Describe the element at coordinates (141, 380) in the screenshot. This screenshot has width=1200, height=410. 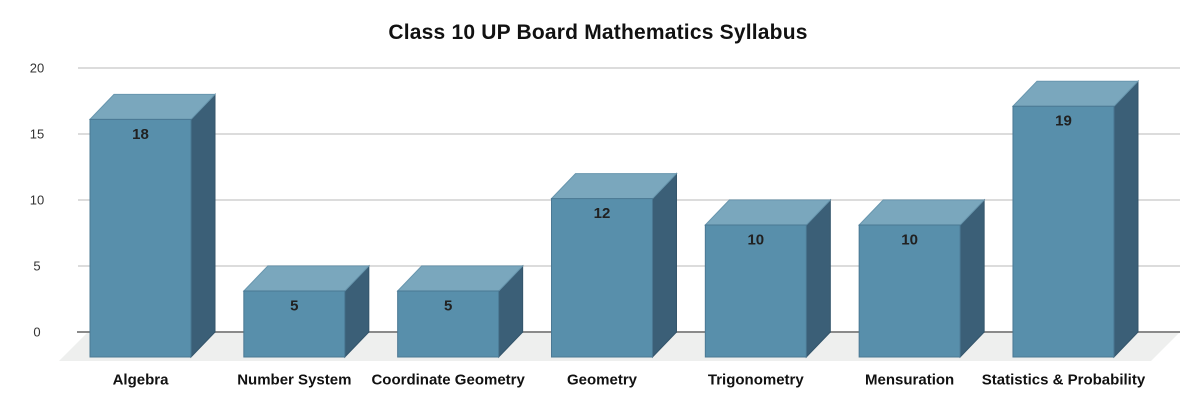
I see `x-axis-category-label: Algebra` at that location.